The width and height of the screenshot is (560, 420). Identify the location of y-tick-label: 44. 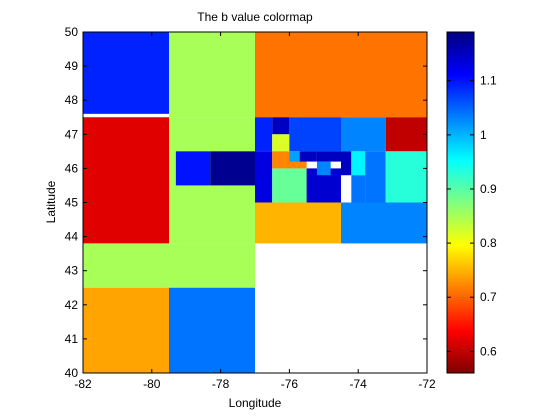
(72, 237).